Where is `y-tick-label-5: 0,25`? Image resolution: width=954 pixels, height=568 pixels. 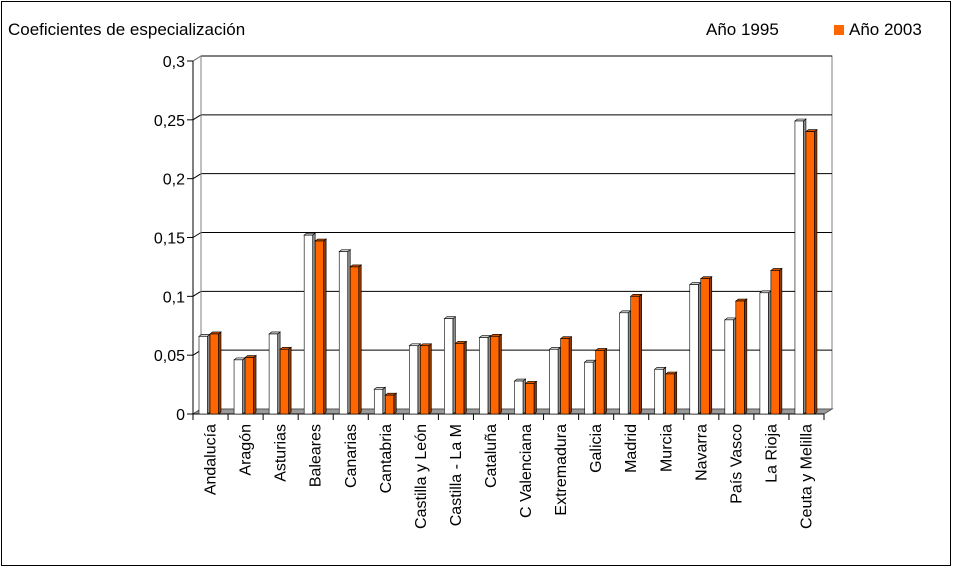
y-tick-label-5: 0,25 is located at coordinates (169, 121).